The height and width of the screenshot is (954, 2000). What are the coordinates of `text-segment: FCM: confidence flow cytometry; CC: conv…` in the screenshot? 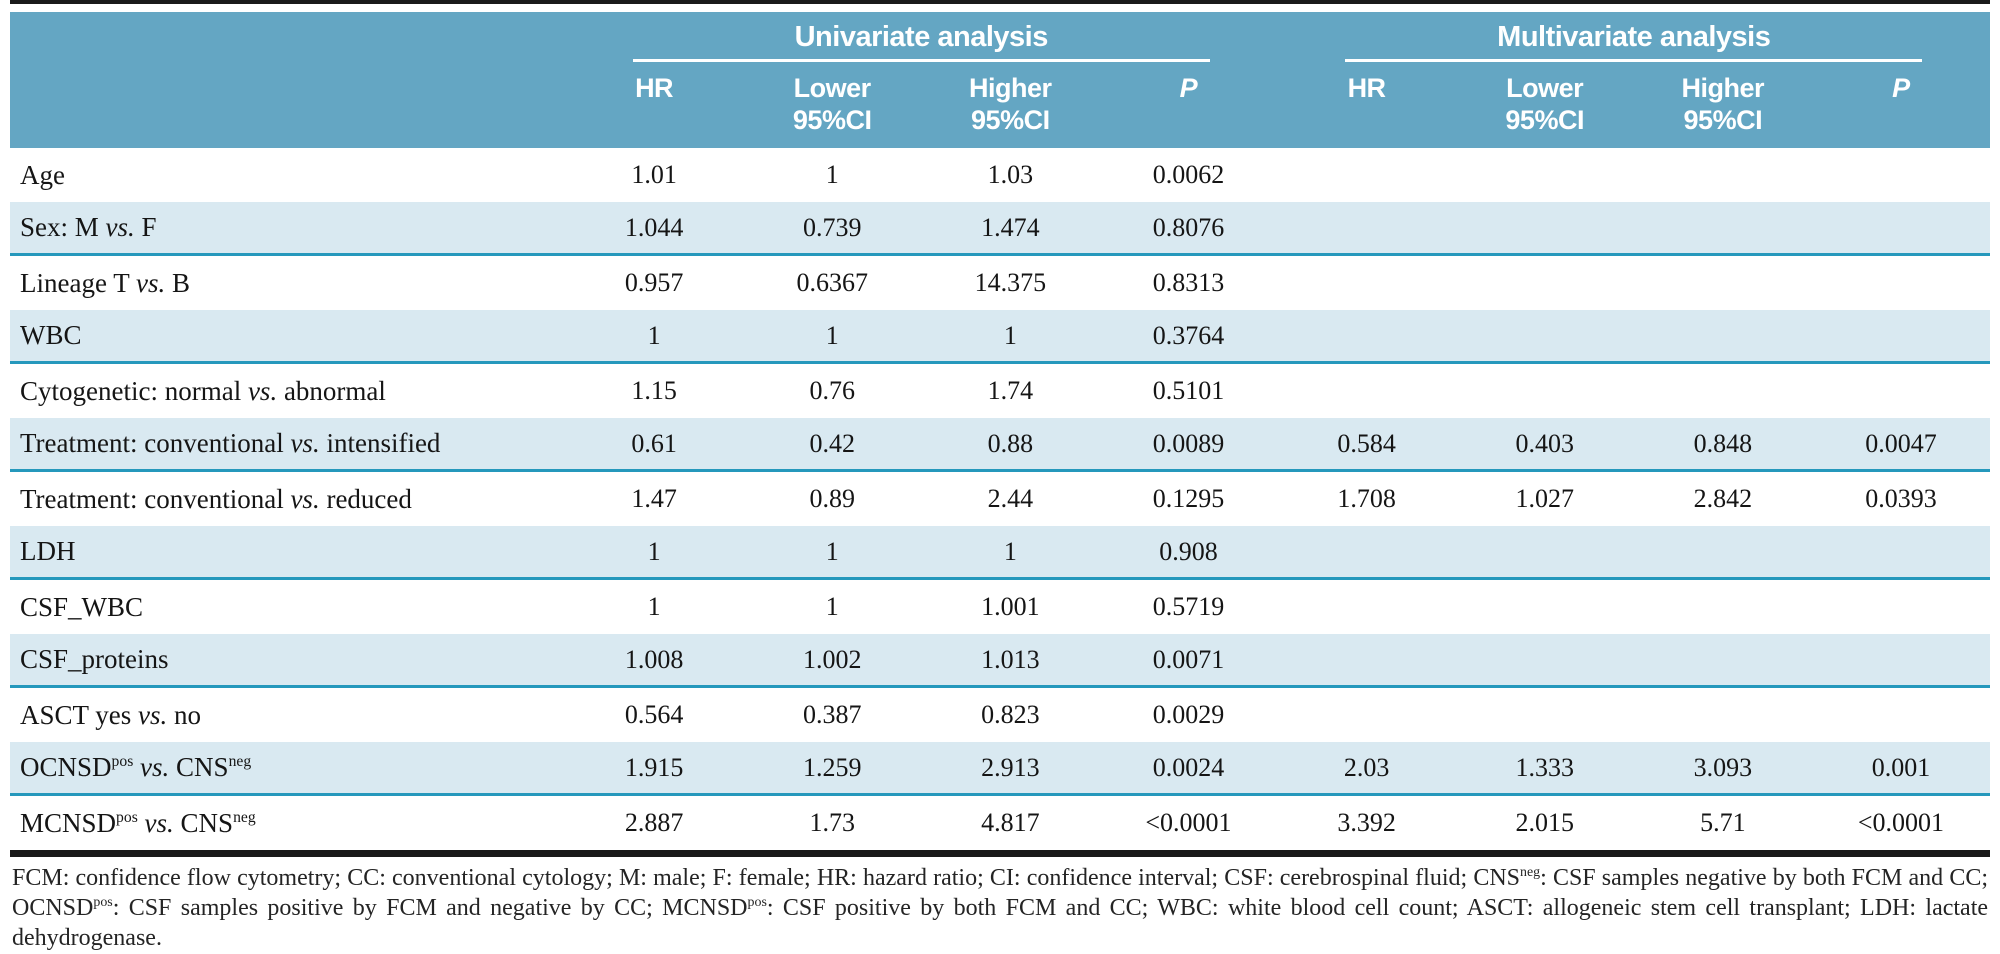 It's located at (766, 878).